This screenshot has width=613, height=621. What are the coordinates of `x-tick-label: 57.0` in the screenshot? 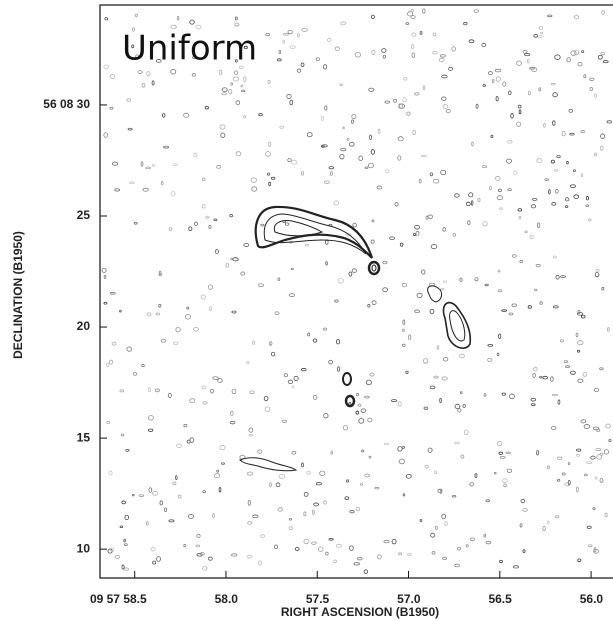 It's located at (409, 599).